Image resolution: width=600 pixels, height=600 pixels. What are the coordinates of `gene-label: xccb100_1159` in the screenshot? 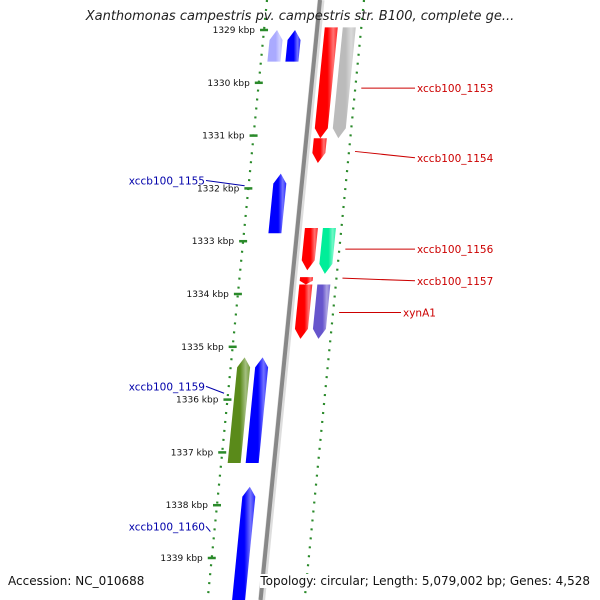 It's located at (167, 387).